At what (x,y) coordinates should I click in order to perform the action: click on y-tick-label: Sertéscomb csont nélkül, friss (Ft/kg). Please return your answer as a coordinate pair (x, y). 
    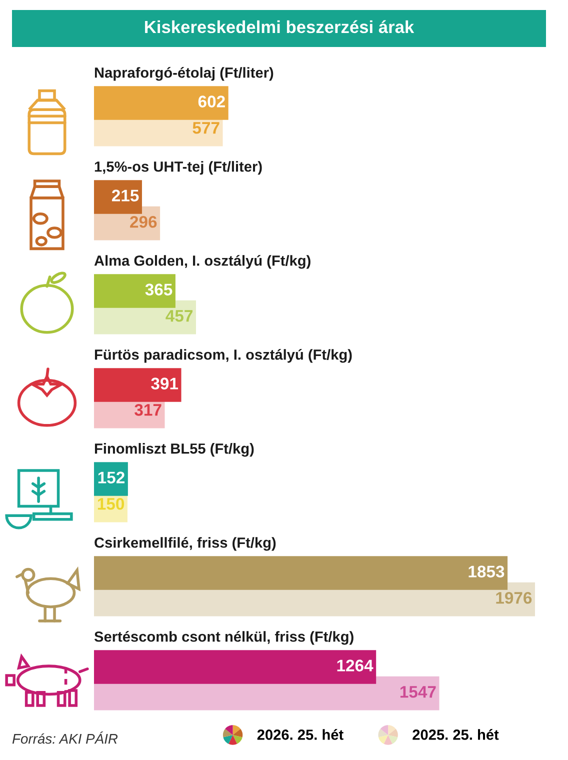
    Looking at the image, I should click on (224, 637).